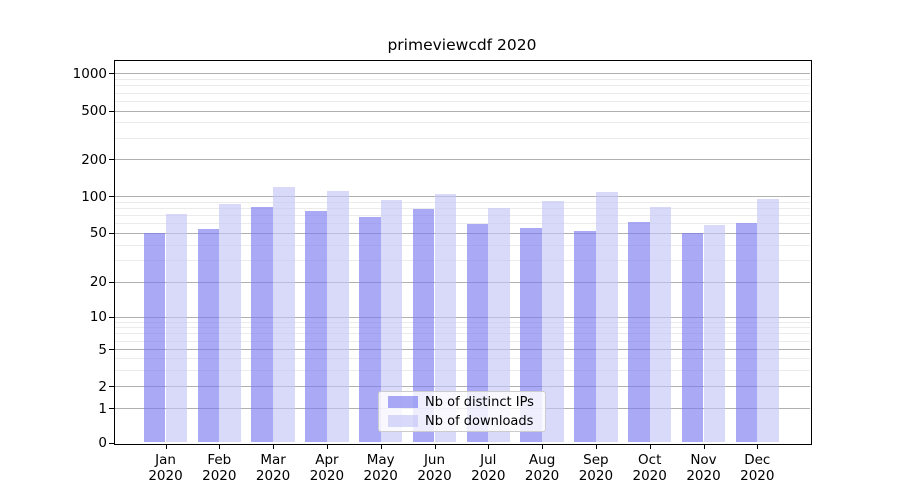  I want to click on legend-label-downloads: Nb of downloads, so click(479, 421).